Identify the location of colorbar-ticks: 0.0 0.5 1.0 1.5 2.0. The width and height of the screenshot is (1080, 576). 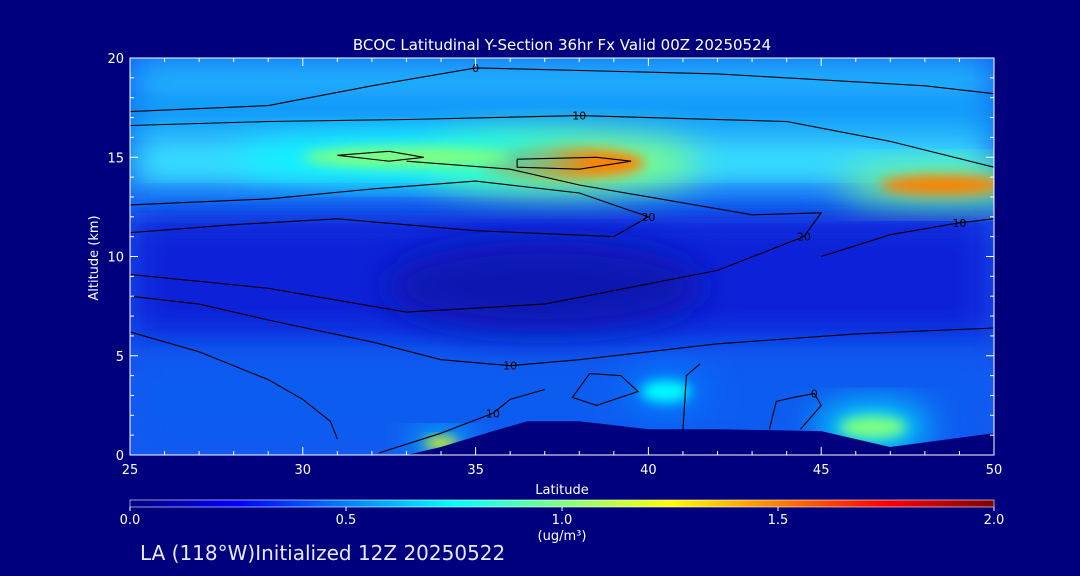
(562, 517).